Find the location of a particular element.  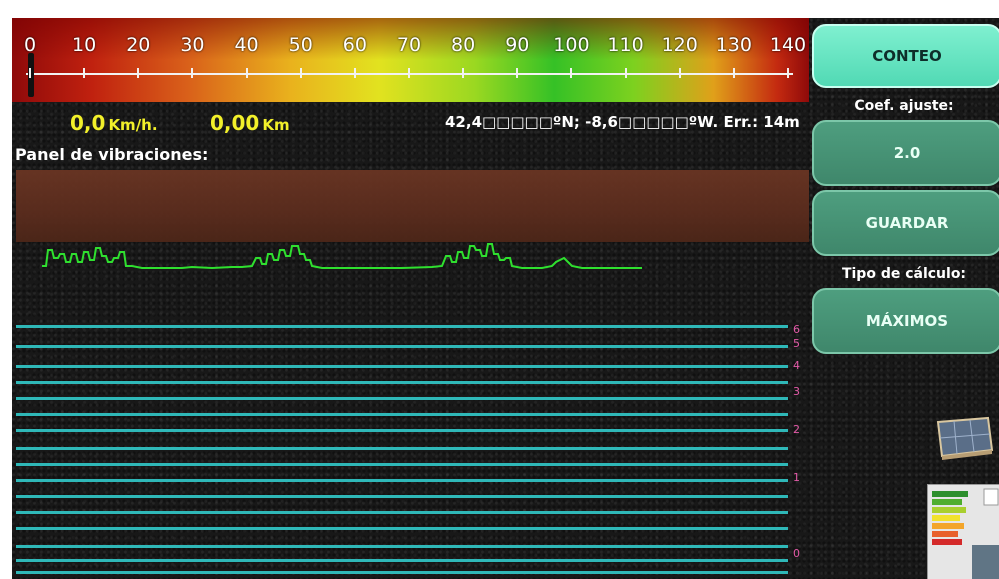

vibration-panel-title: Panel de vibraciones: is located at coordinates (112, 154).